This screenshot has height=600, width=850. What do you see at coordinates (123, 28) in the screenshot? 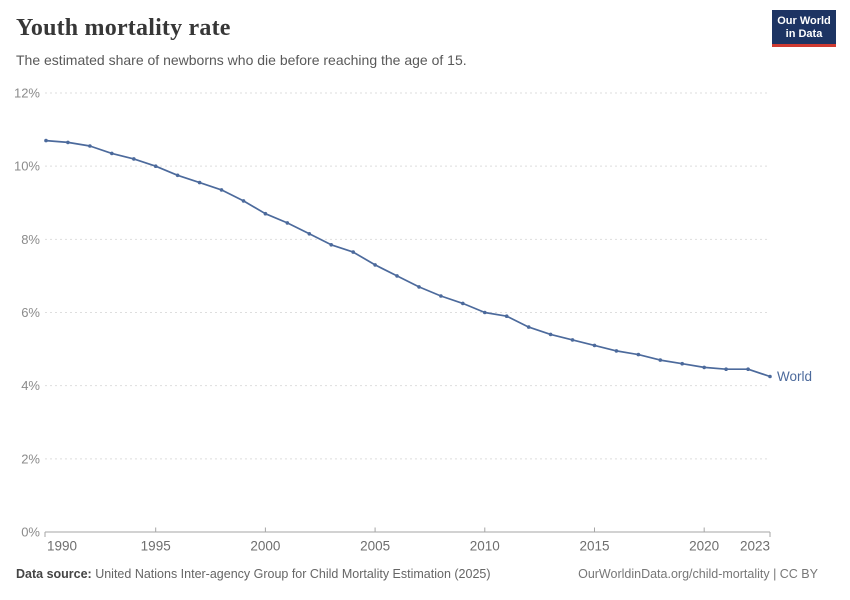
I see `page-title: Youth mortality rate` at bounding box center [123, 28].